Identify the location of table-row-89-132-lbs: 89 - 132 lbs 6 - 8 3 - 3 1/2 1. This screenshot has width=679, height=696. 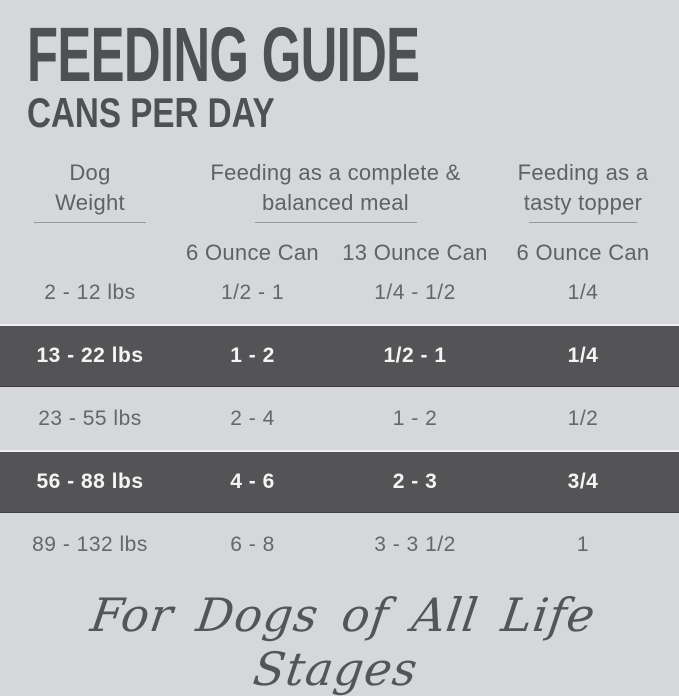
(339, 544).